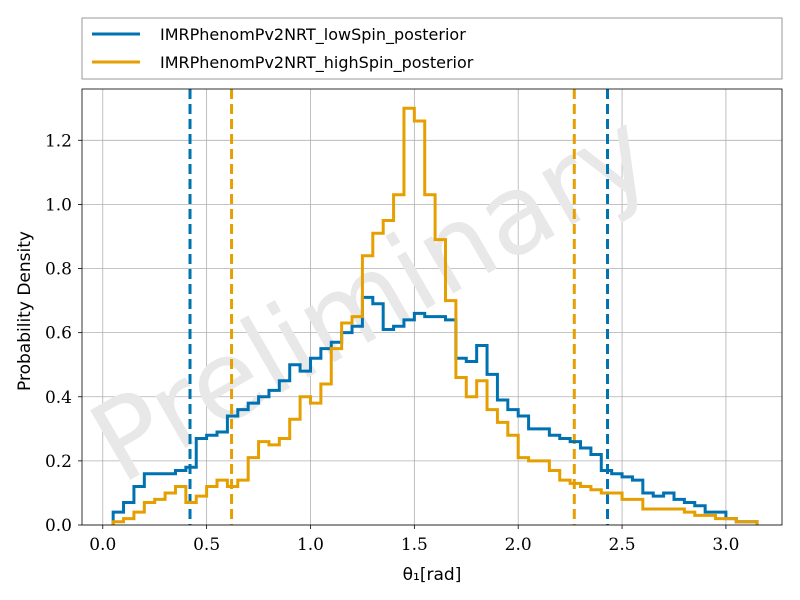 Image resolution: width=800 pixels, height=600 pixels. I want to click on y-tick-label: 0.0, so click(58, 526).